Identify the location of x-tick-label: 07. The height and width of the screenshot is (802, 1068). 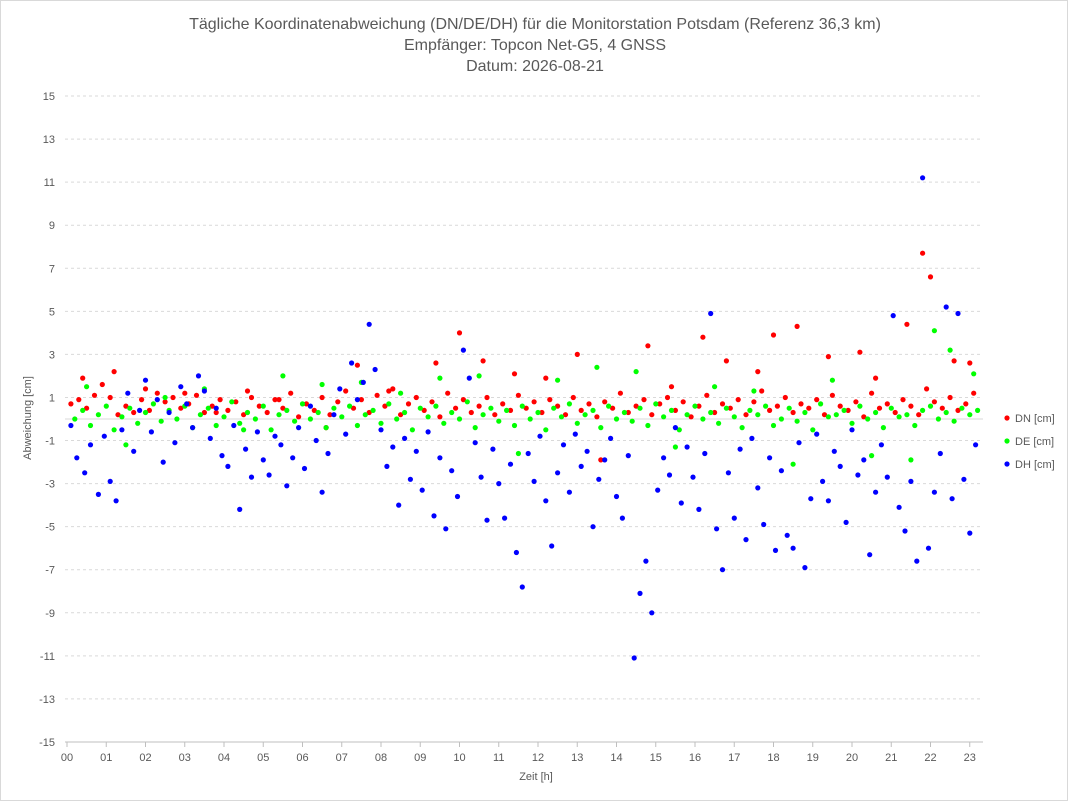
(342, 758).